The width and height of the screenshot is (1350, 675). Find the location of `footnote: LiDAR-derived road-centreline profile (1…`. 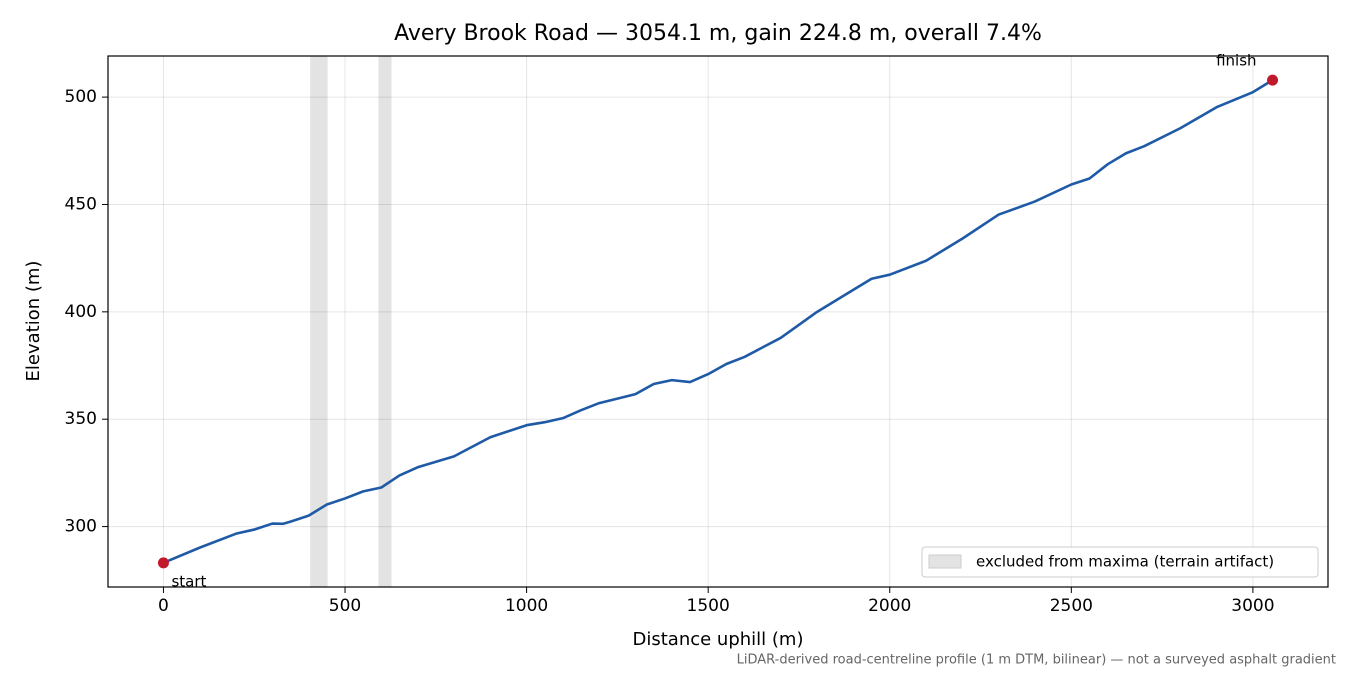

footnote: LiDAR-derived road-centreline profile (1… is located at coordinates (1036, 660).